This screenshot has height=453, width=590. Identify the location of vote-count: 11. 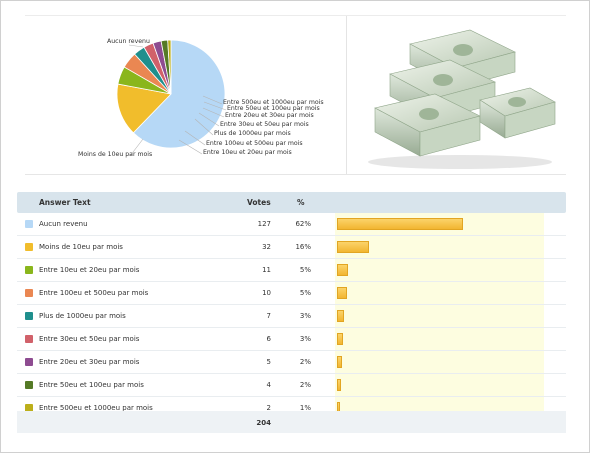
(266, 270).